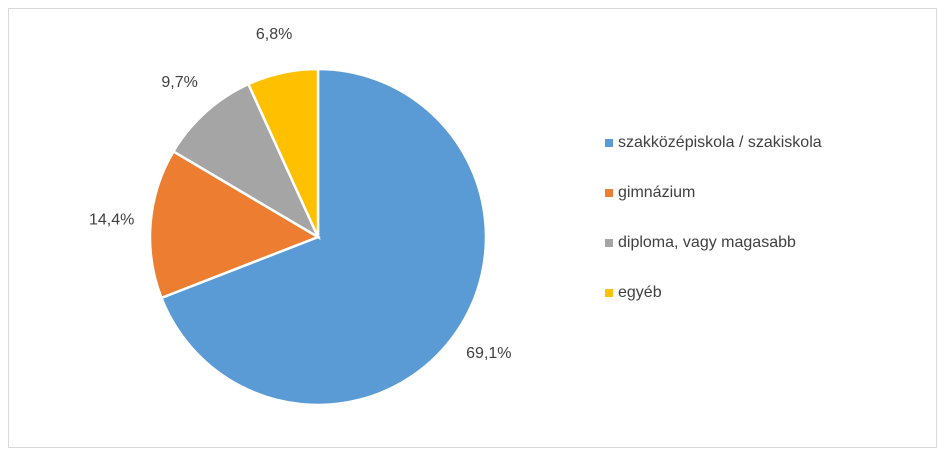  Describe the element at coordinates (274, 34) in the screenshot. I see `data-label: 6,8%` at that location.